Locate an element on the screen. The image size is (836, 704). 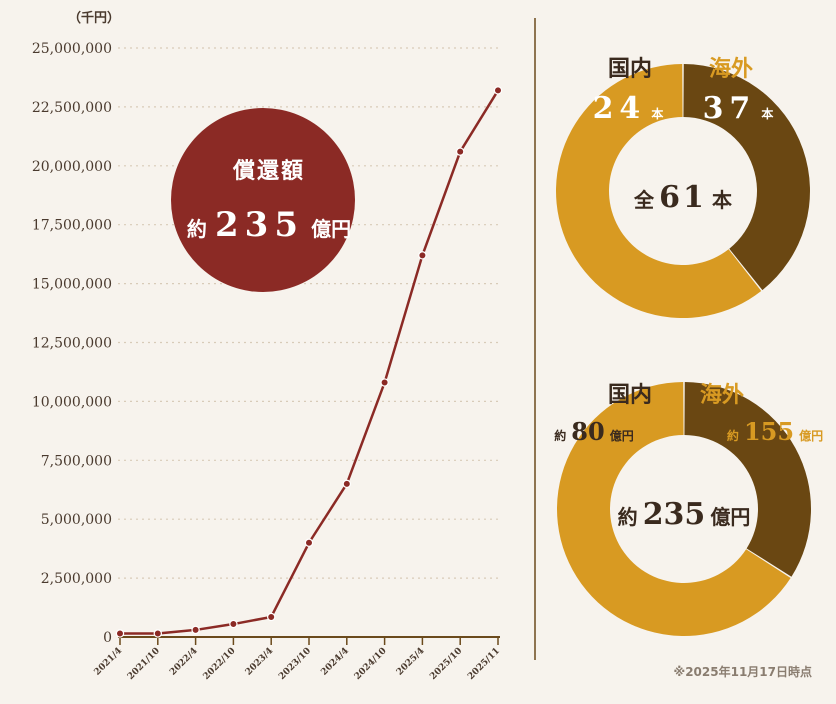
x-tick-label: 2022/10 is located at coordinates (220, 664).